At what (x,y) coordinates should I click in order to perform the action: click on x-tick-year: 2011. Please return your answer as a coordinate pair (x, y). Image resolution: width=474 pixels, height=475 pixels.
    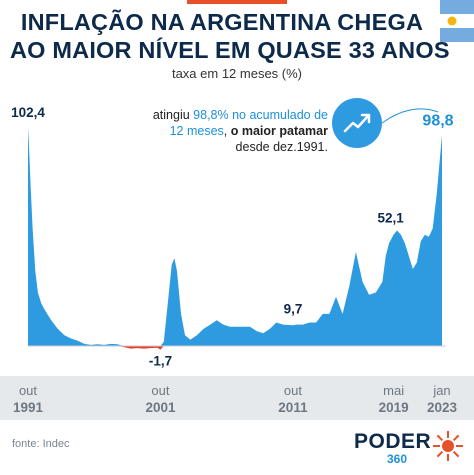
    Looking at the image, I should click on (293, 407).